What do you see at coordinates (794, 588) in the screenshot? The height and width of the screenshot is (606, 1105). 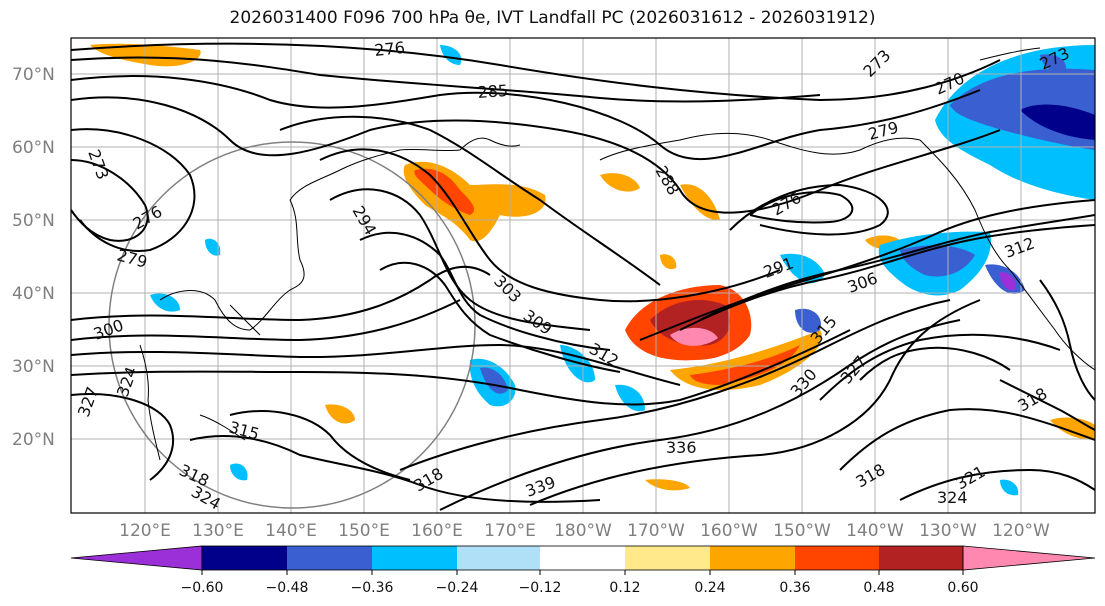 I see `colorbar-tick-label: 0.36` at bounding box center [794, 588].